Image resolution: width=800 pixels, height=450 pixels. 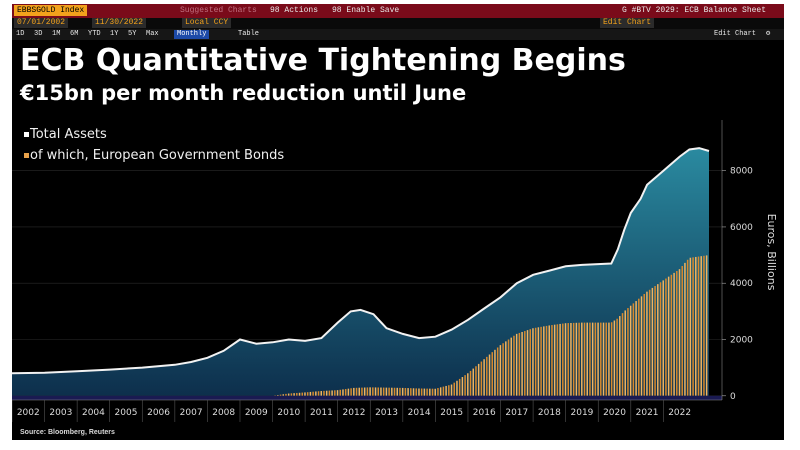 What do you see at coordinates (741, 340) in the screenshot?
I see `y-tick-label: 2000` at bounding box center [741, 340].